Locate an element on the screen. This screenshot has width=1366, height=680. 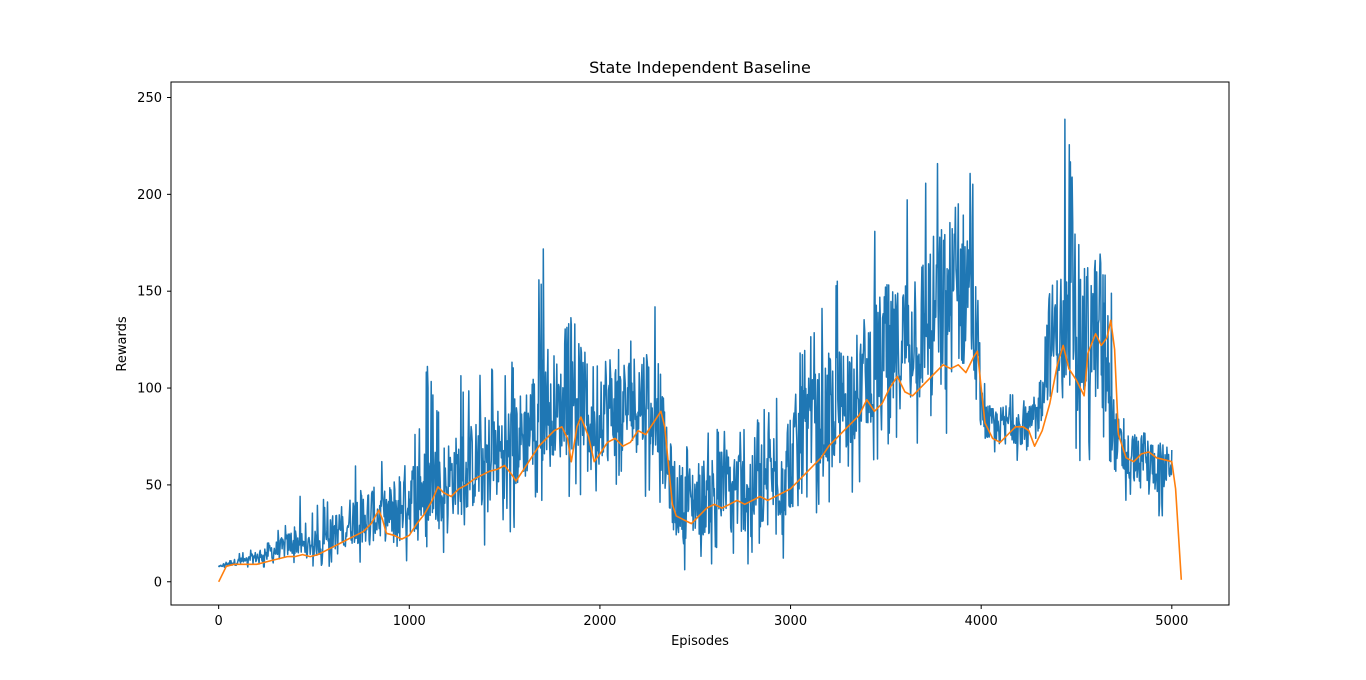
x-axis-label: Episodes is located at coordinates (700, 641).